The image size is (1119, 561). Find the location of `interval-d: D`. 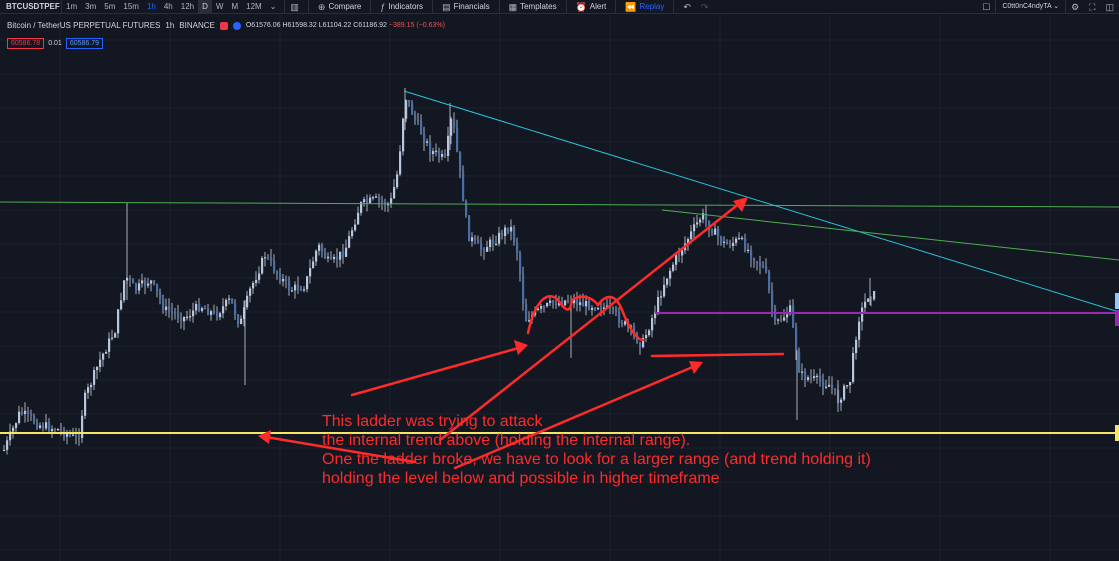

interval-d: D is located at coordinates (205, 7).